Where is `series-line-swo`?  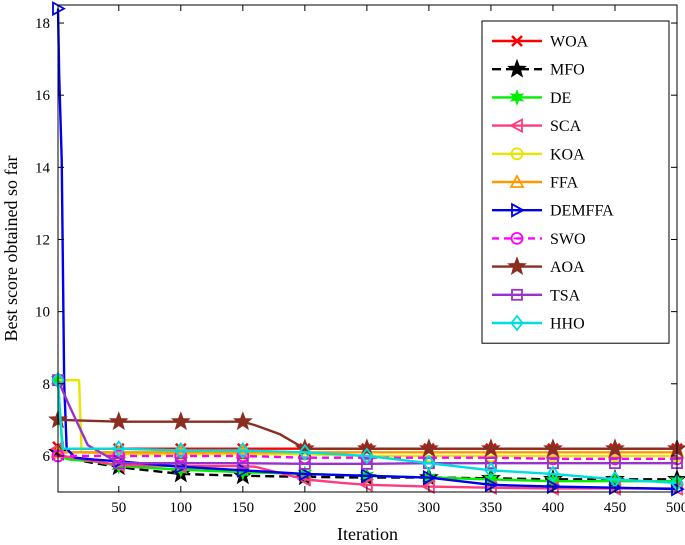 series-line-swo is located at coordinates (367, 457).